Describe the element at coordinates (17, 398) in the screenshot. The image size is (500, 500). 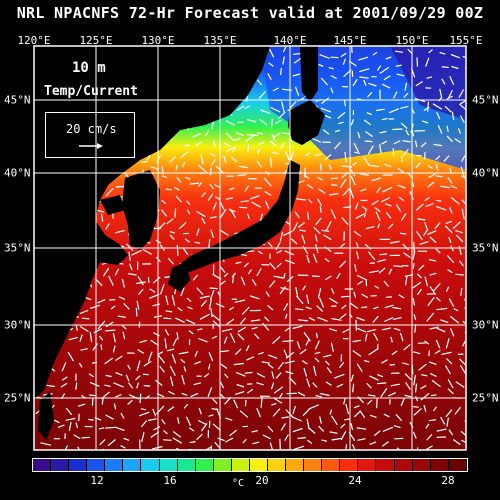
I see `lat-tick-label: 25°N` at that location.